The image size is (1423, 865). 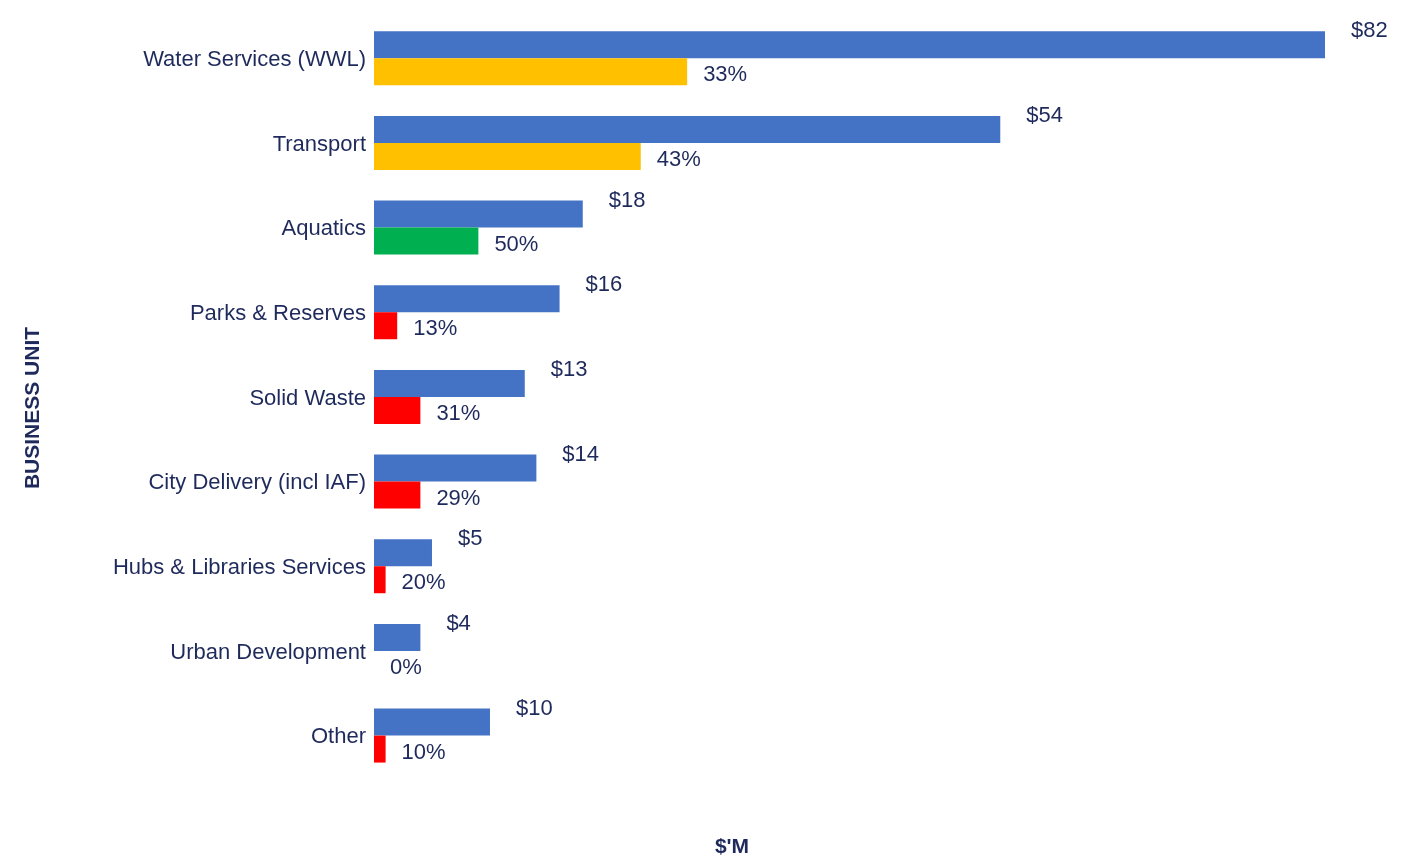 What do you see at coordinates (423, 751) in the screenshot?
I see `annotation: 10%` at bounding box center [423, 751].